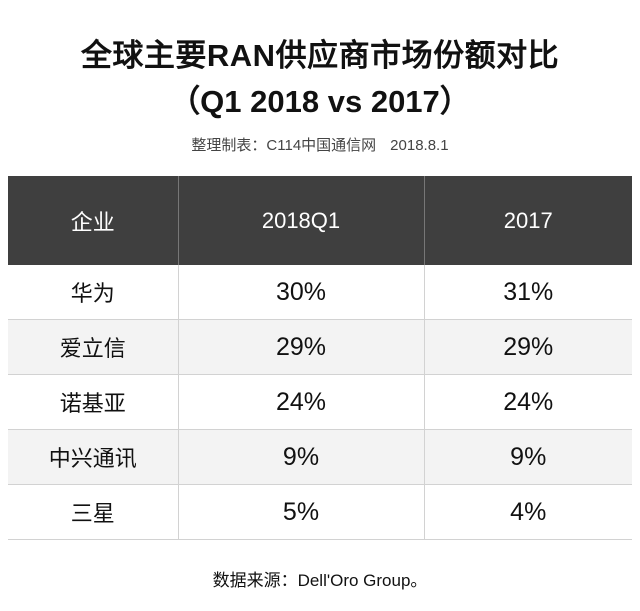  What do you see at coordinates (93, 402) in the screenshot?
I see `company-cell: 诺基亚` at bounding box center [93, 402].